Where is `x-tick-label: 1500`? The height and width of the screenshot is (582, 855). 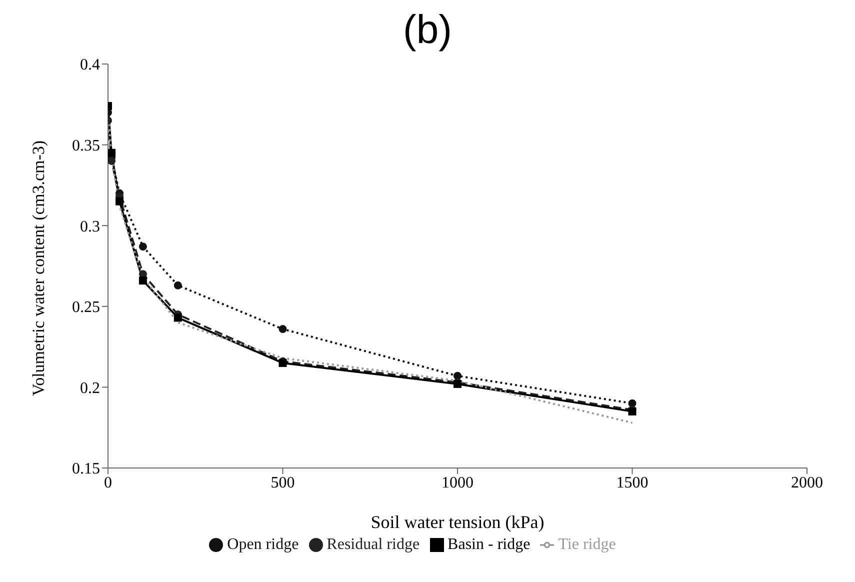 x-tick-label: 1500 is located at coordinates (632, 483).